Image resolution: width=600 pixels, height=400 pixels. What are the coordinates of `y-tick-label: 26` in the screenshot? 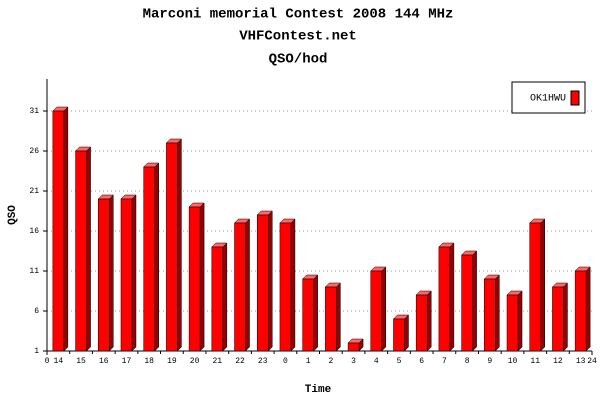 It's located at (34, 151).